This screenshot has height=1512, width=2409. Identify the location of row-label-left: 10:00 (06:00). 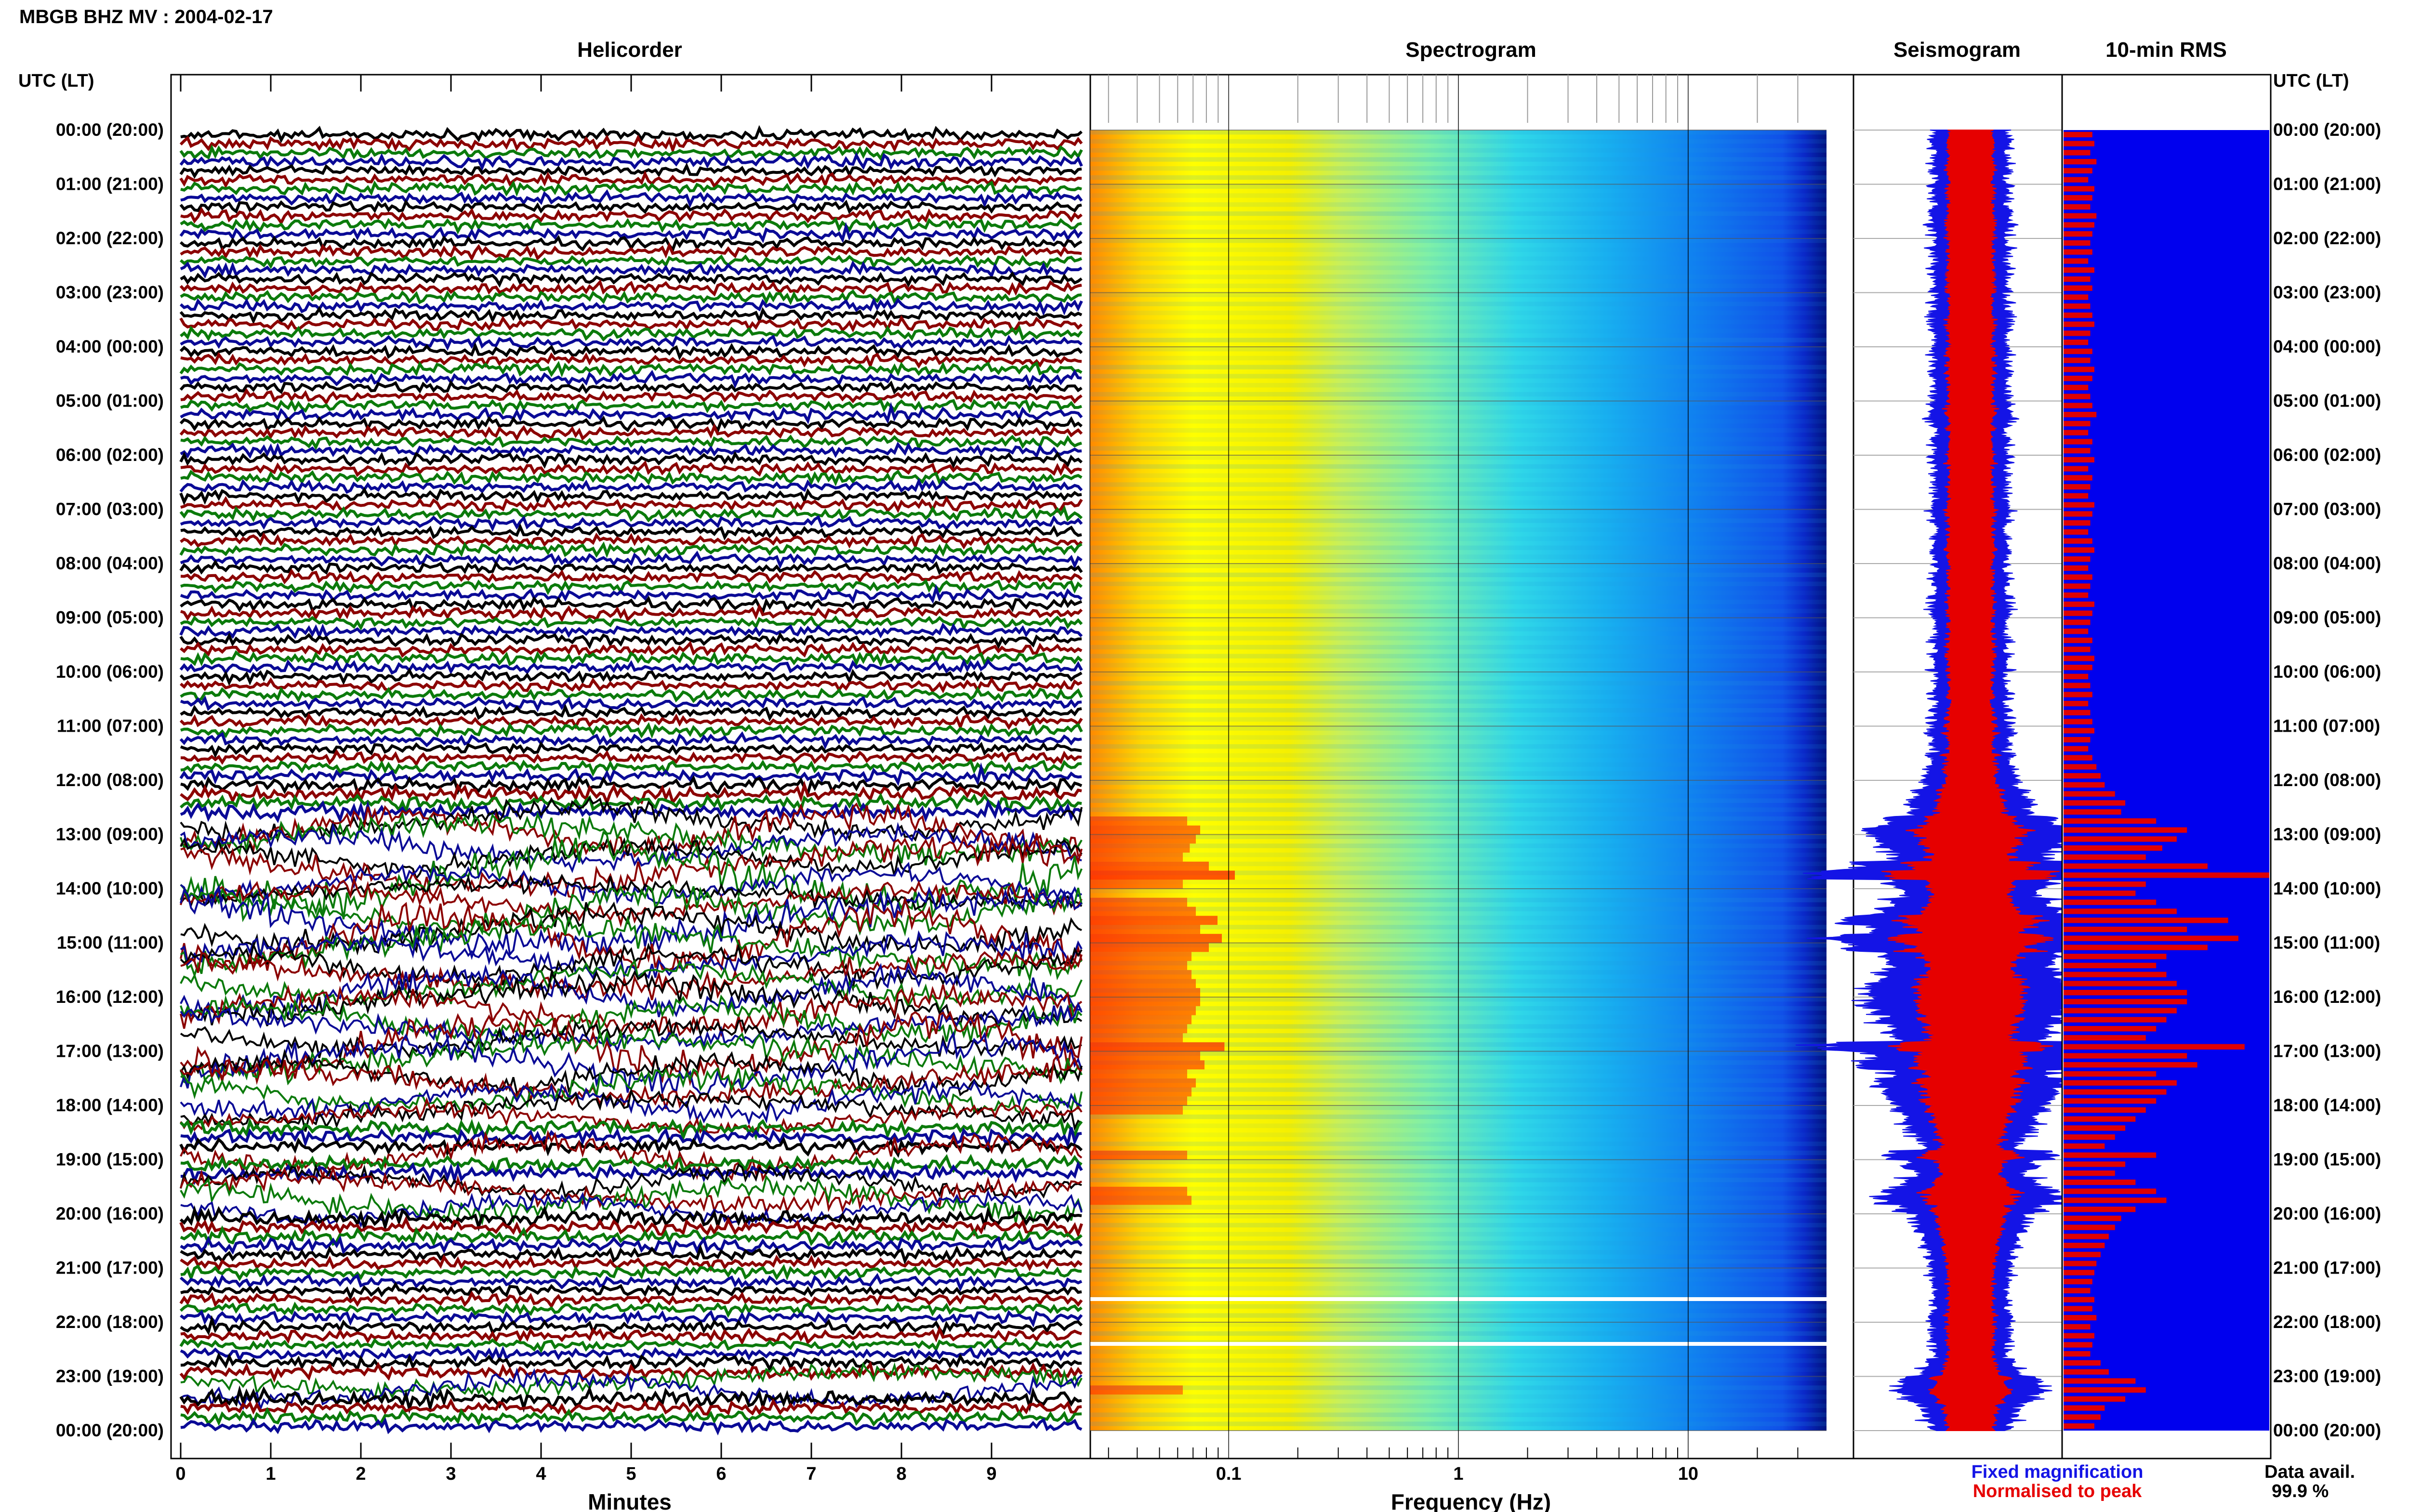
(110, 672).